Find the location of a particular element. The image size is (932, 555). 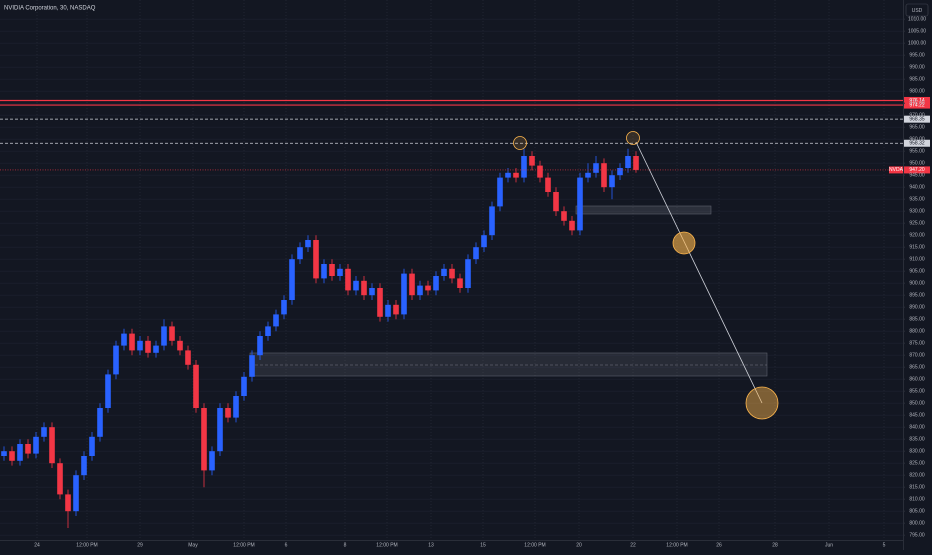

projection-line is located at coordinates (699, 272).